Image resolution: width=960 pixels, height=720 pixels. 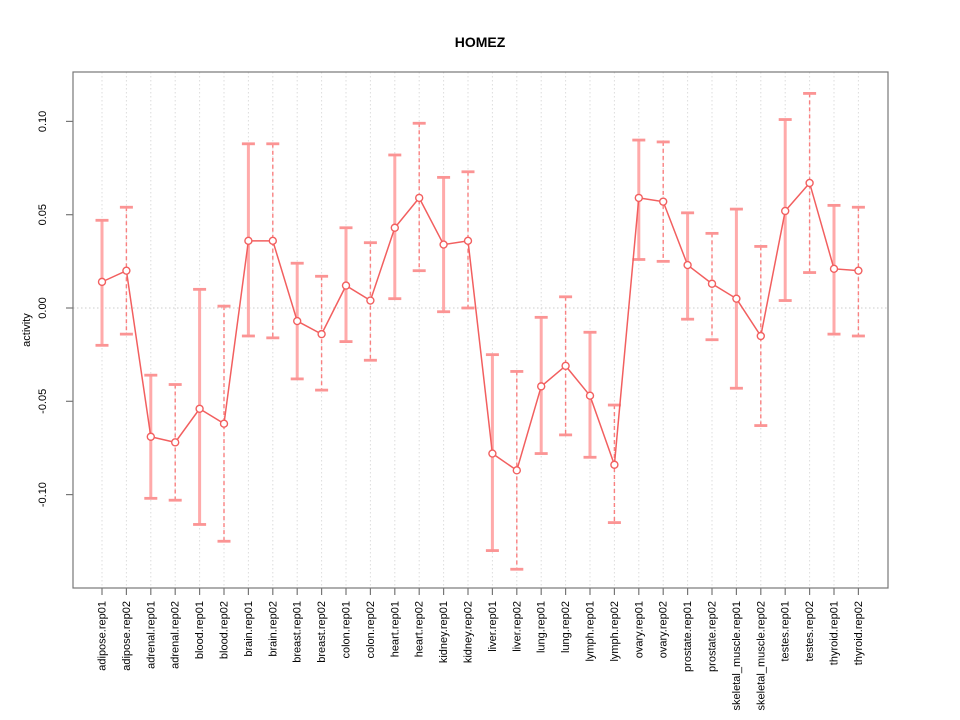 What do you see at coordinates (591, 631) in the screenshot?
I see `x-tick-label: lymph.rep01` at bounding box center [591, 631].